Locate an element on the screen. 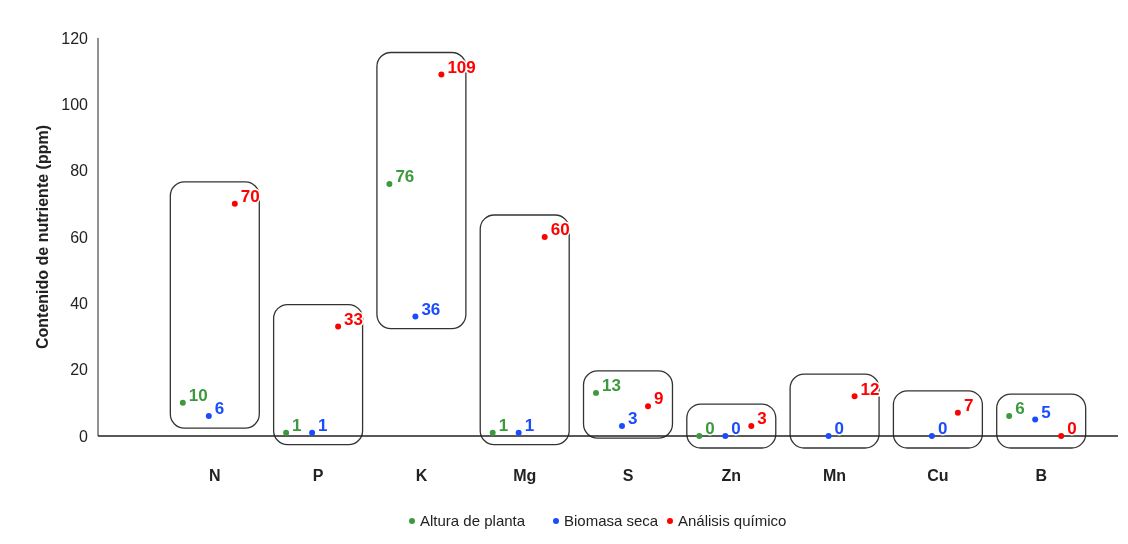 The image size is (1128, 544). legend-label: Análisis químico is located at coordinates (732, 520).